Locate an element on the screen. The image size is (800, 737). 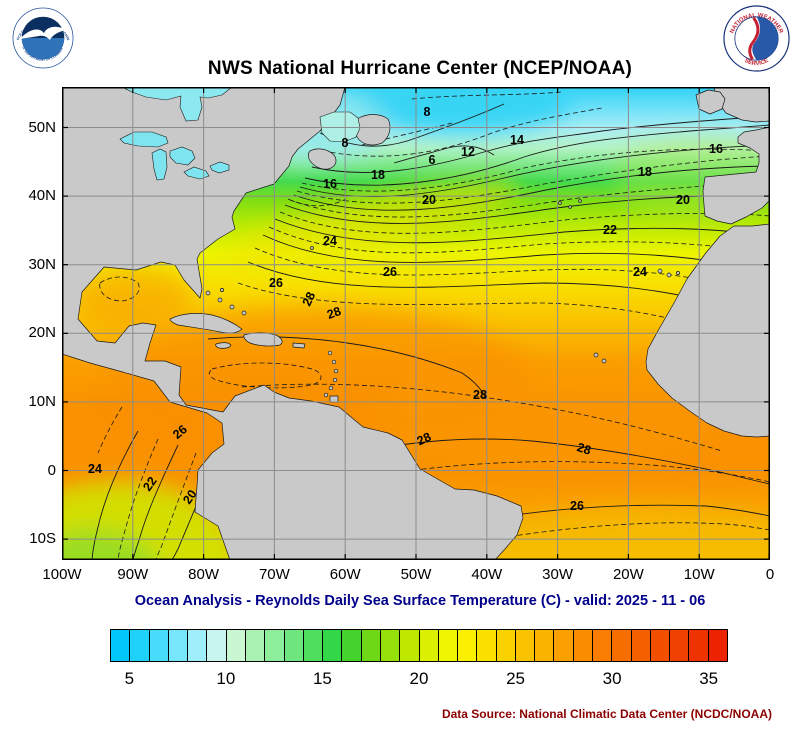
contour-value-label: 28 is located at coordinates (480, 395).